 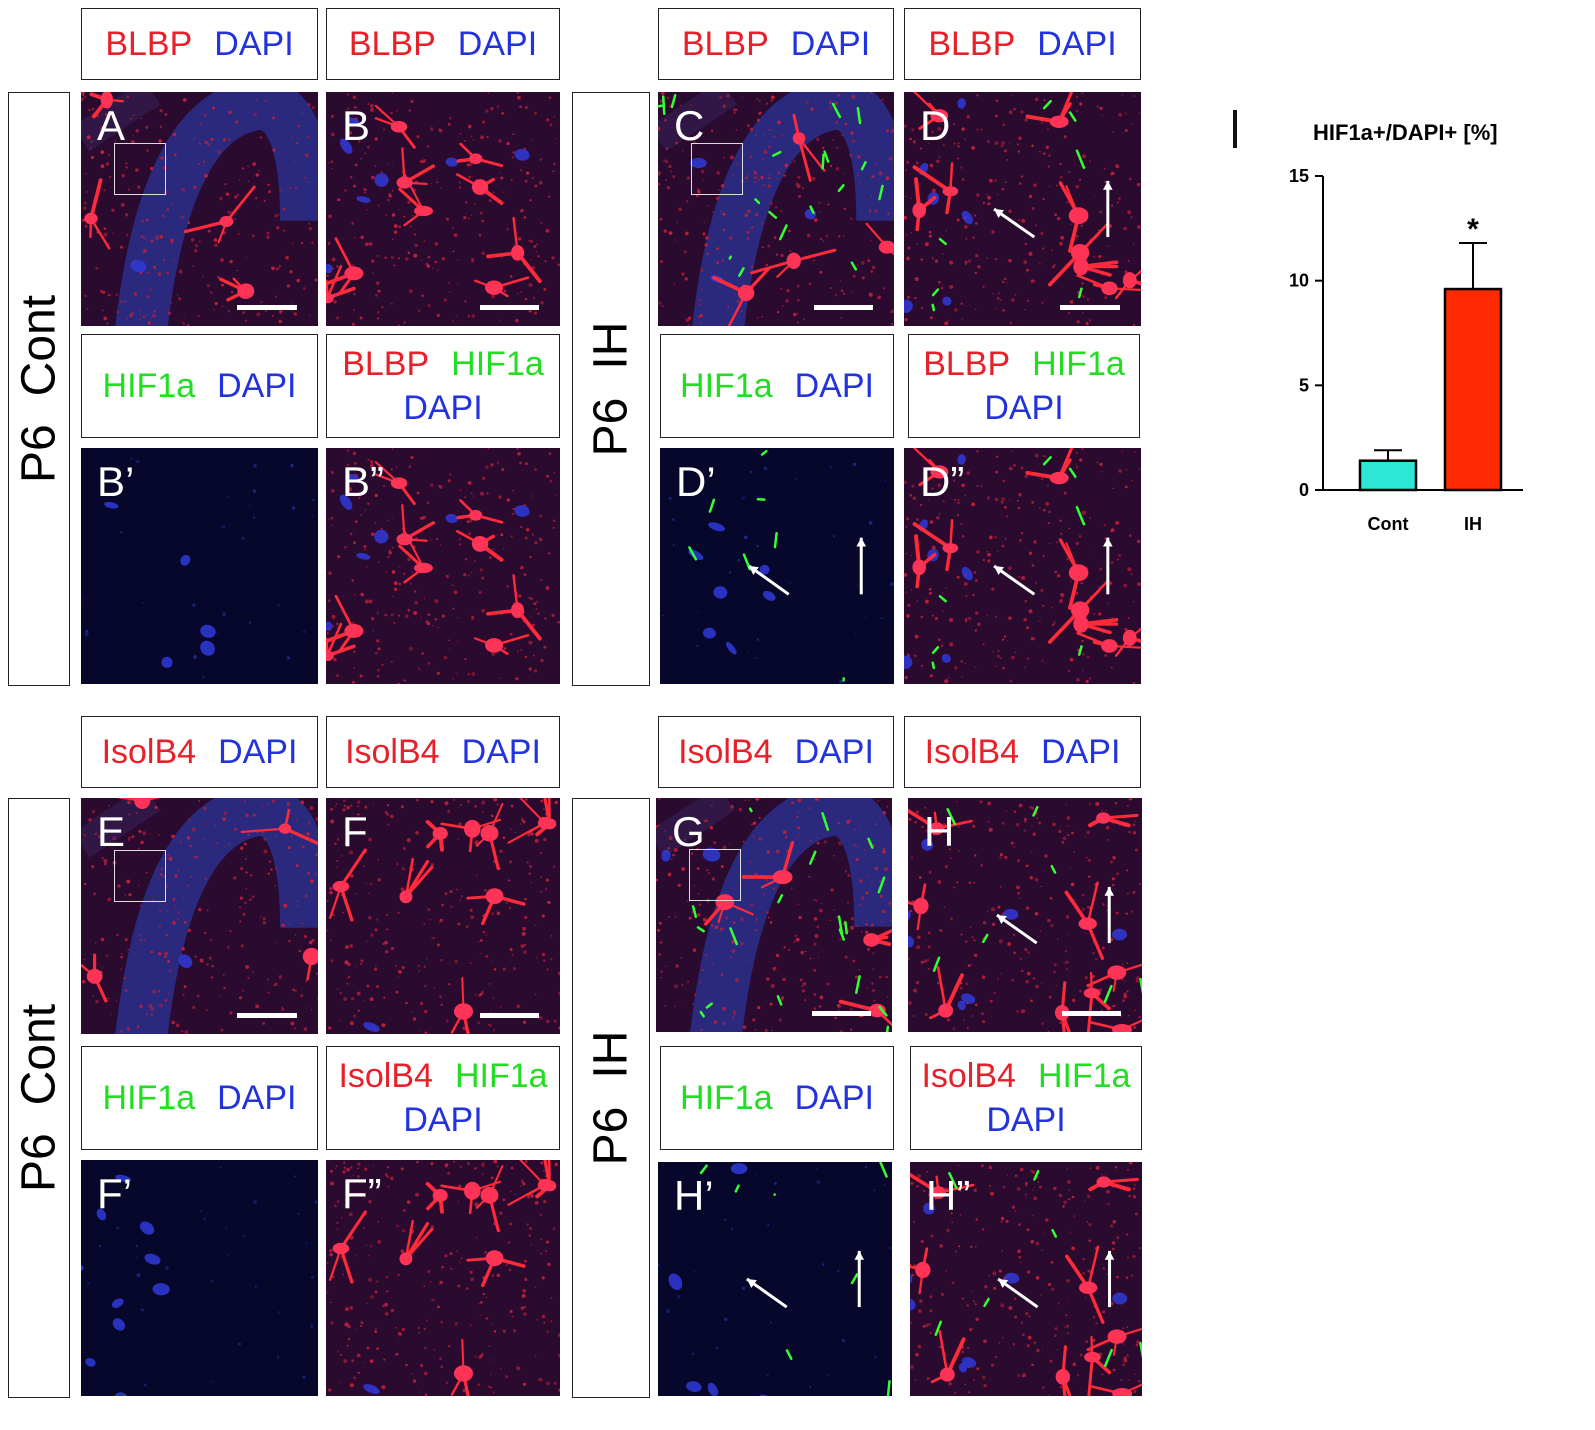 I want to click on stain-label-e: IsolB4 DAPI, so click(x=199, y=752).